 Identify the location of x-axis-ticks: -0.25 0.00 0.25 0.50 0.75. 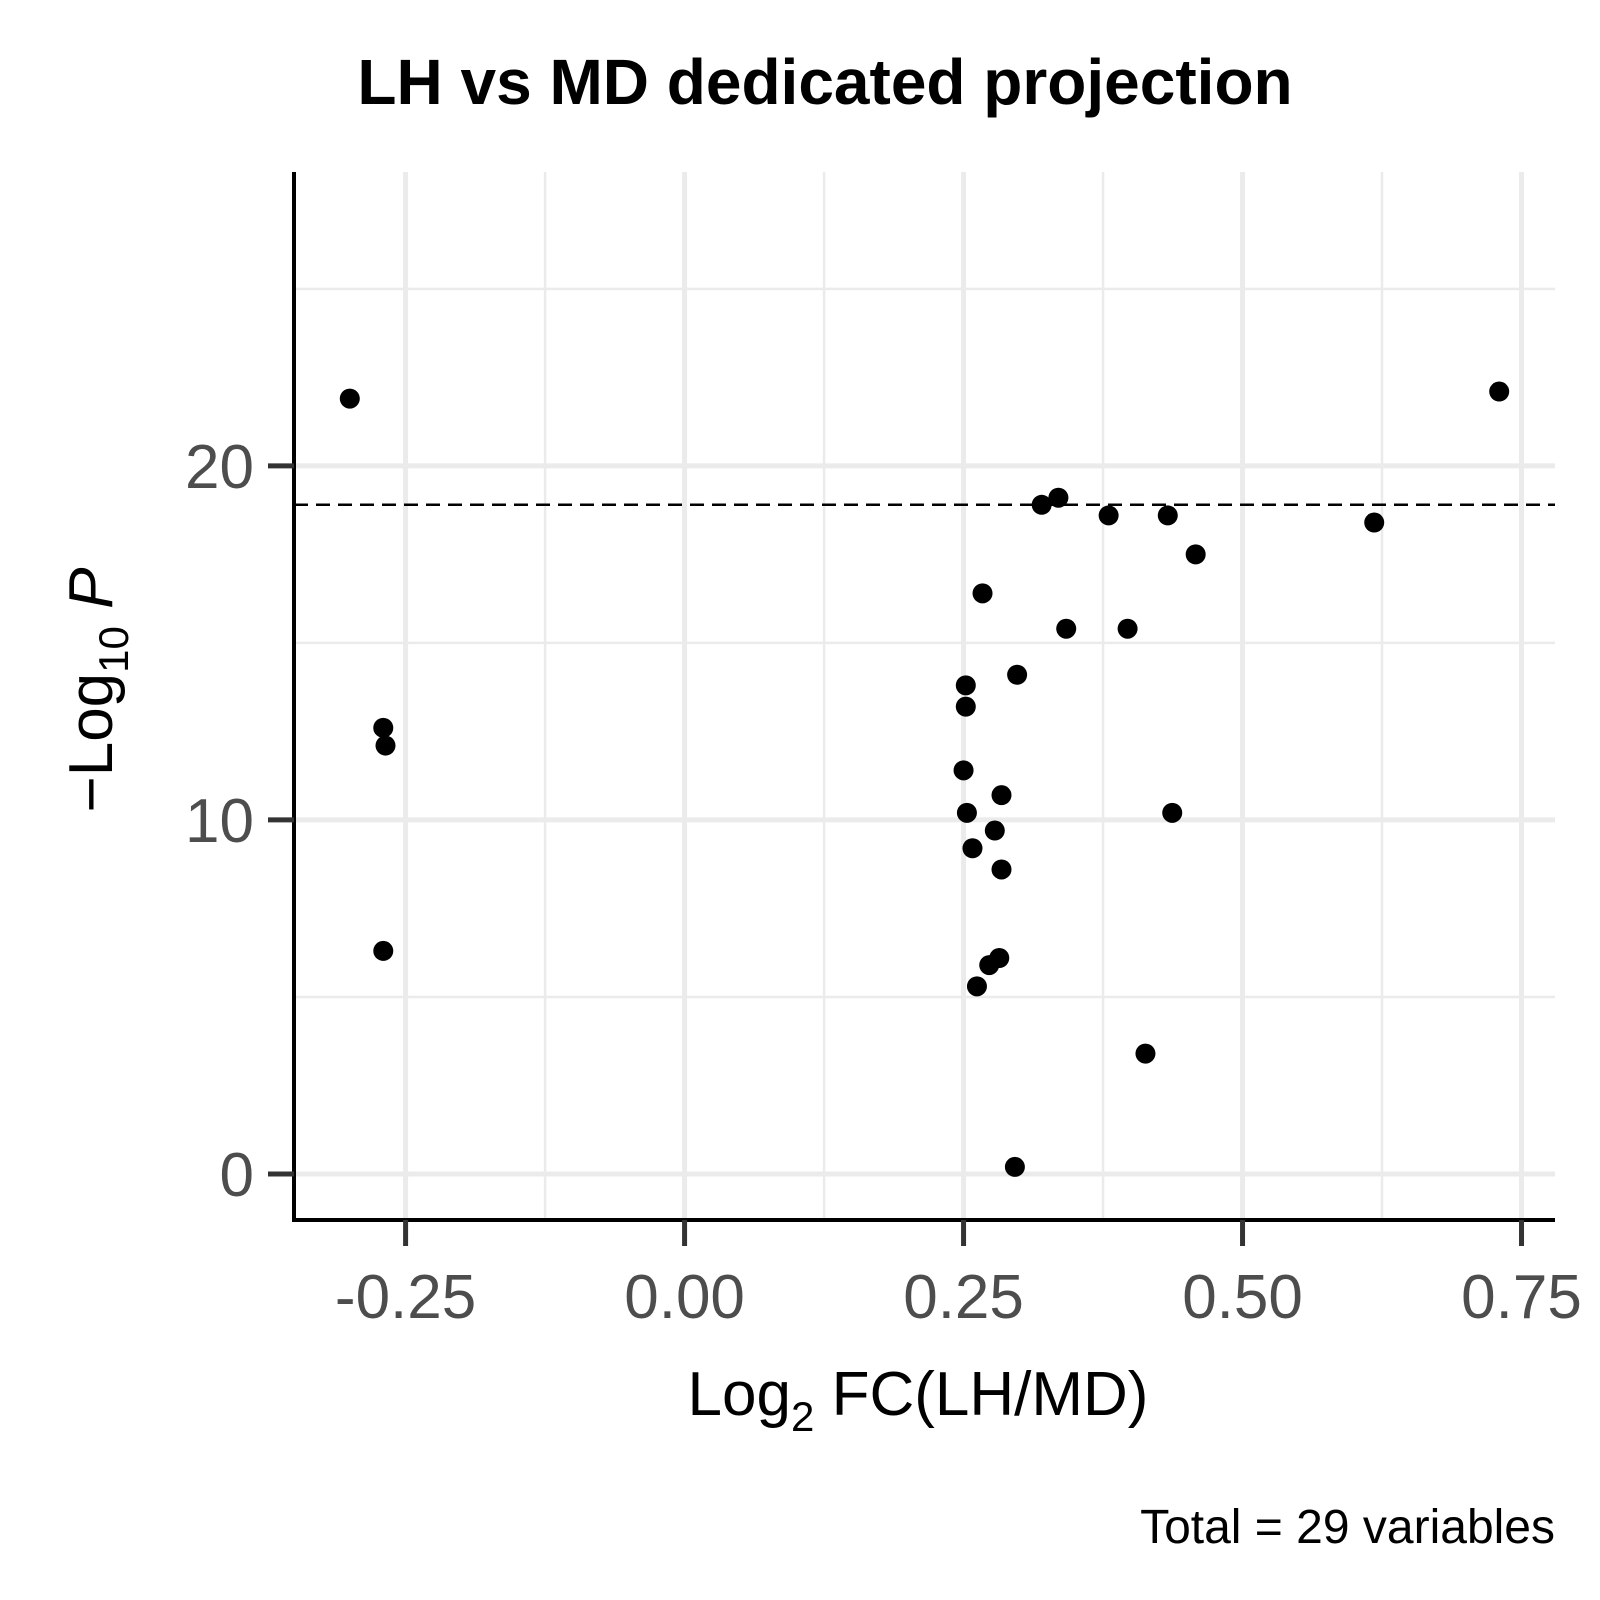
(958, 1276).